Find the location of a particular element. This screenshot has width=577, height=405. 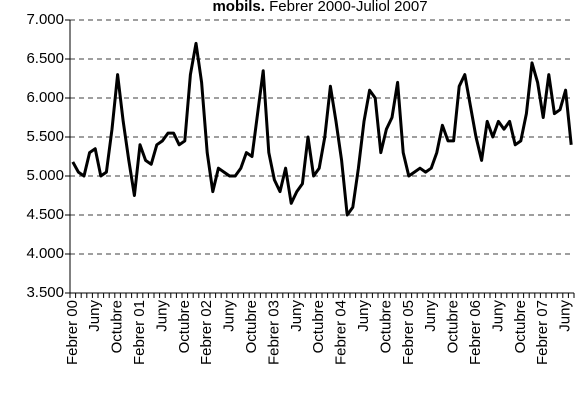

y-tick-label: 6.000 is located at coordinates (45, 97).